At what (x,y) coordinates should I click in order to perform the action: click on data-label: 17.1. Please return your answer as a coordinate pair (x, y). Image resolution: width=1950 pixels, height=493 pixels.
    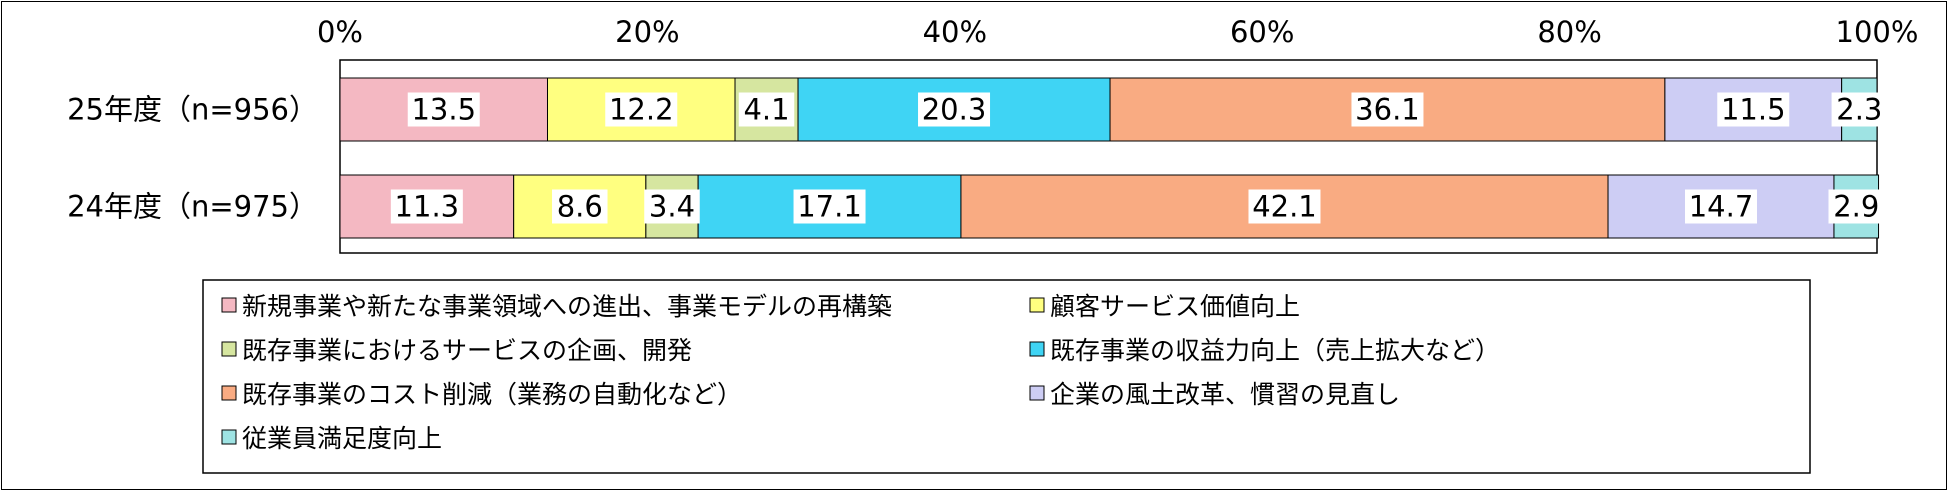
    Looking at the image, I should click on (829, 207).